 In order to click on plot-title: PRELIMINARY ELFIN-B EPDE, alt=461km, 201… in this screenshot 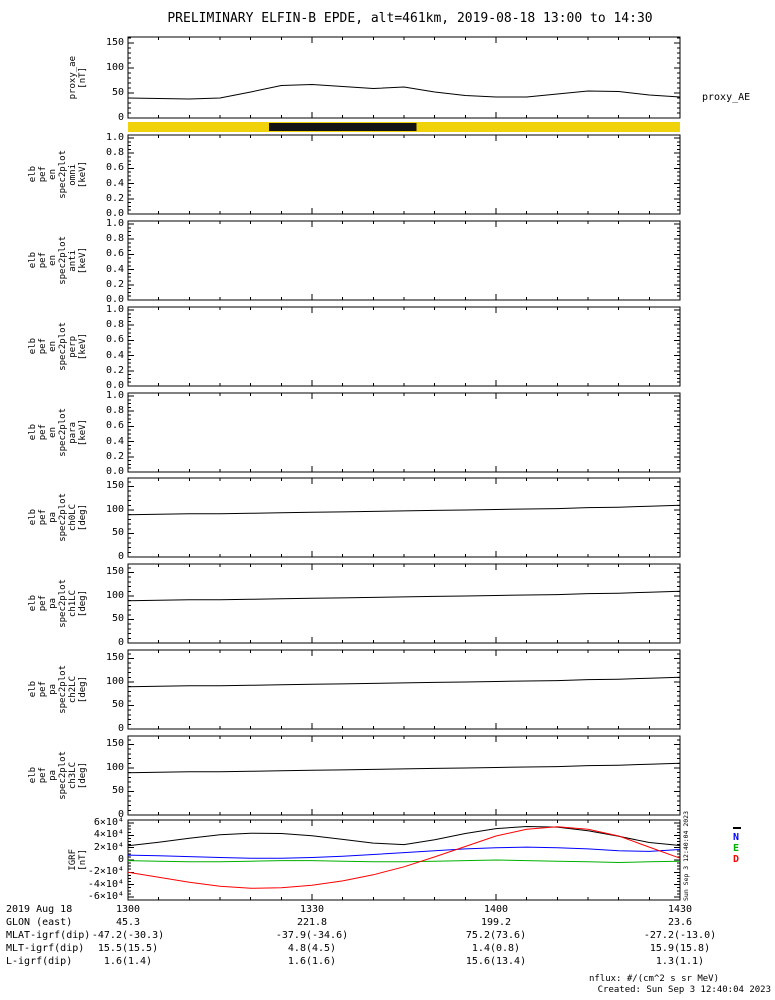, I will do `click(410, 18)`.